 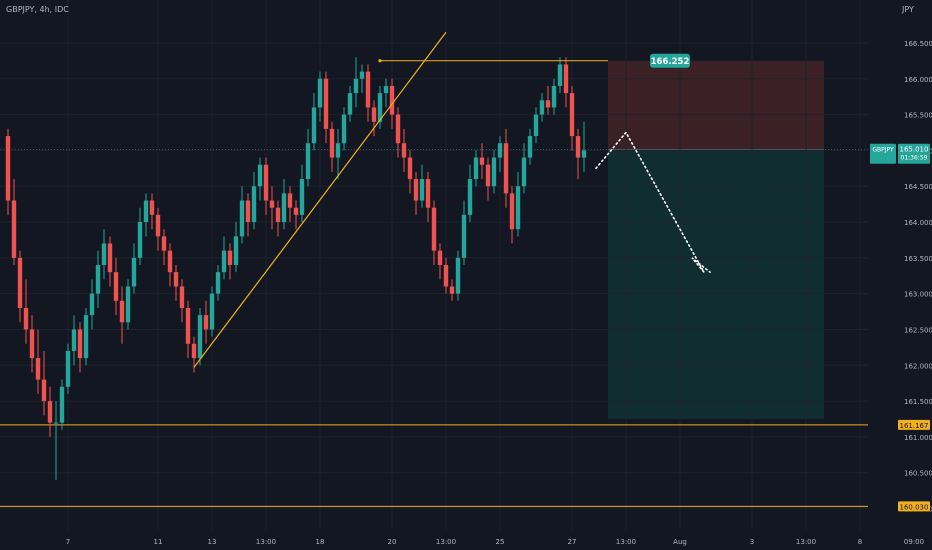 I want to click on price-tick-label: 160.500, so click(x=918, y=474).